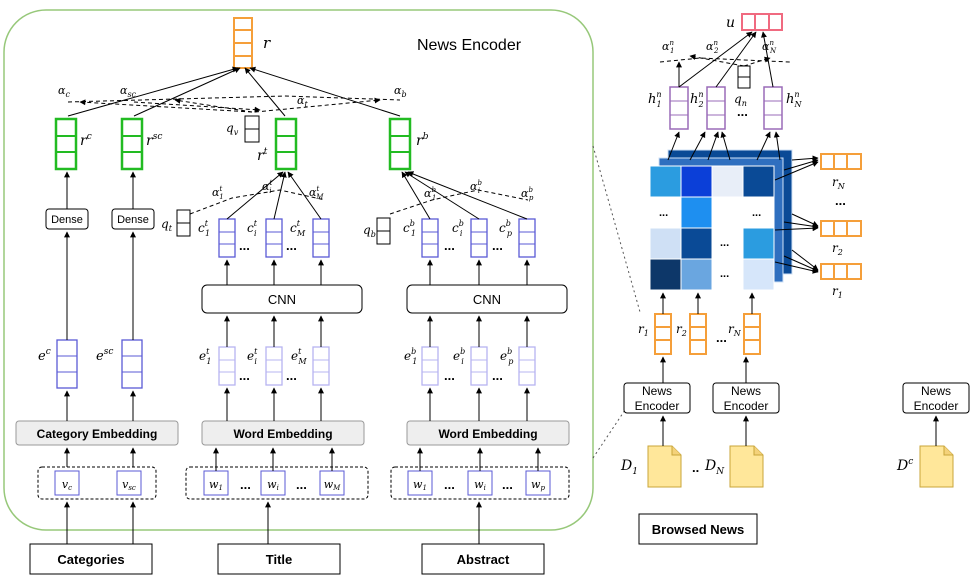 This screenshot has width=972, height=575. What do you see at coordinates (232, 129) in the screenshot?
I see `qv-label: qv` at bounding box center [232, 129].